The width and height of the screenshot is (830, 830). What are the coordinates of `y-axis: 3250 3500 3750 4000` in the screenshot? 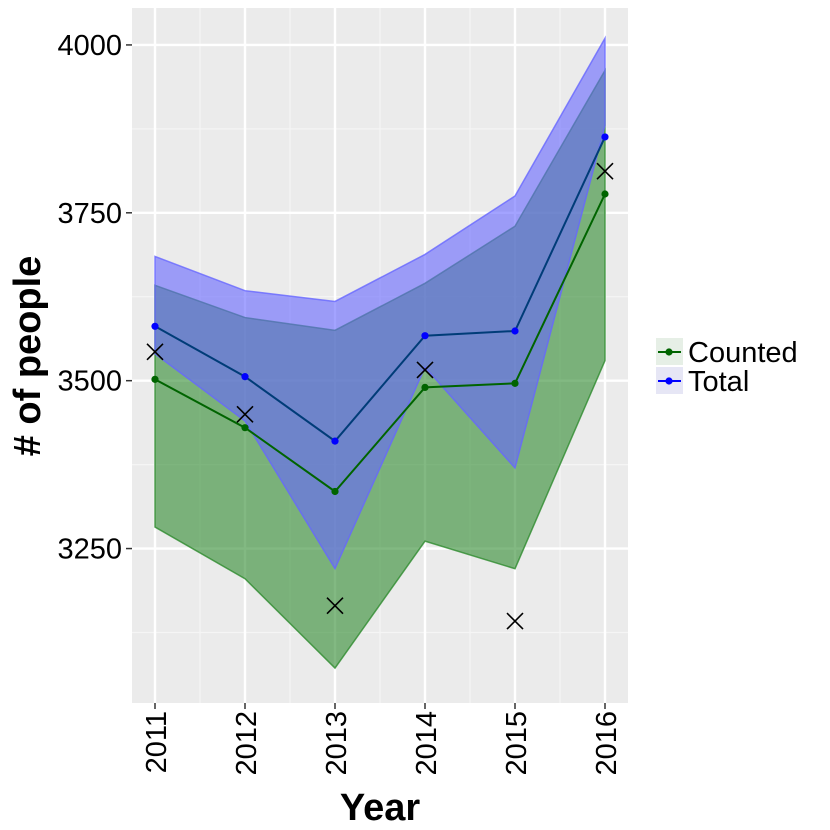 It's located at (94, 298).